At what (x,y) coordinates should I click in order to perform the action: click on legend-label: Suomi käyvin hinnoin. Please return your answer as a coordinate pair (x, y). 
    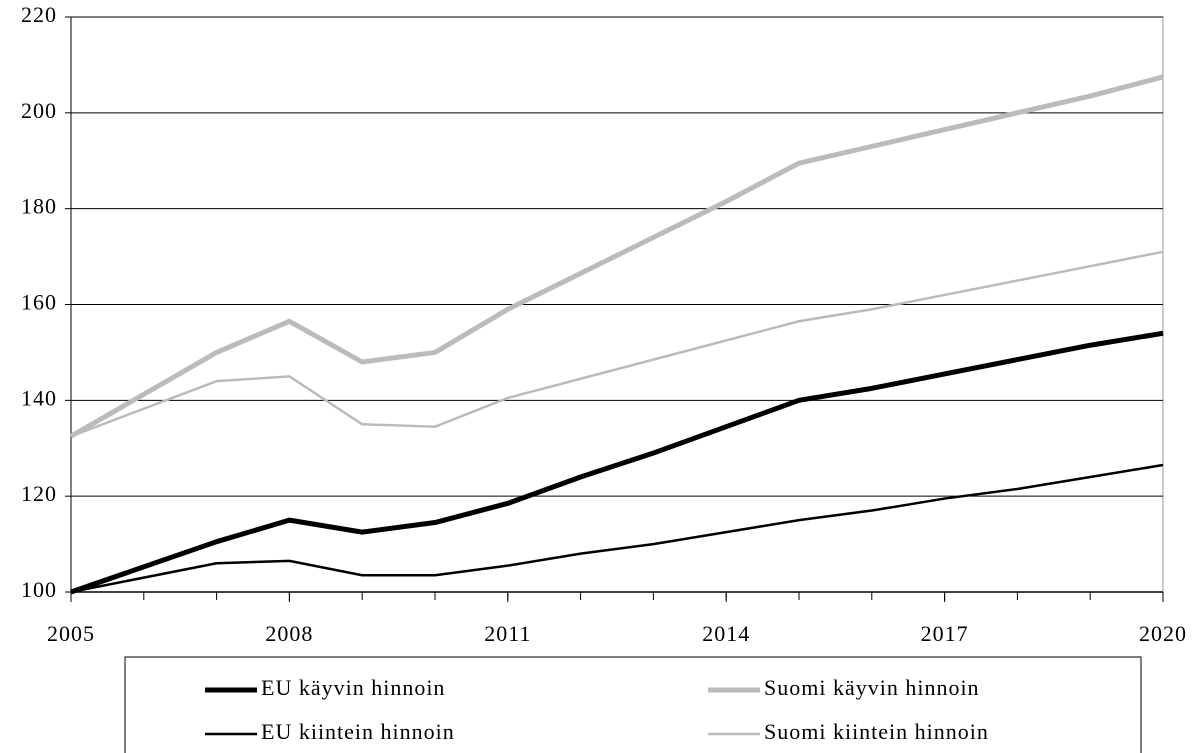
    Looking at the image, I should click on (872, 687).